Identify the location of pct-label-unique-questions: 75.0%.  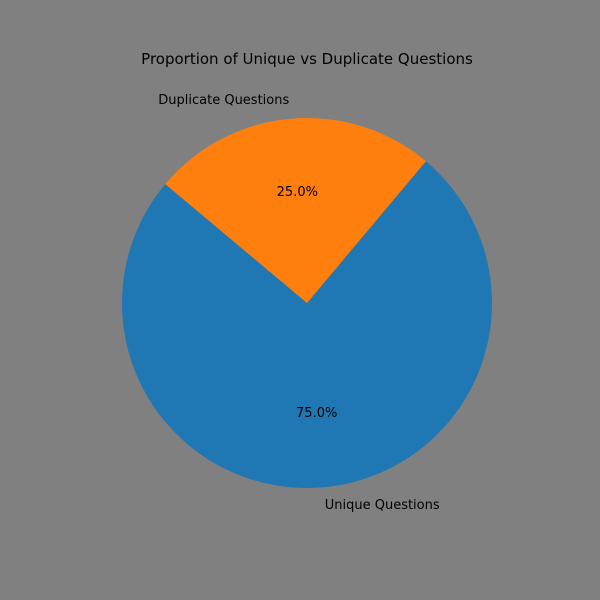
(316, 413).